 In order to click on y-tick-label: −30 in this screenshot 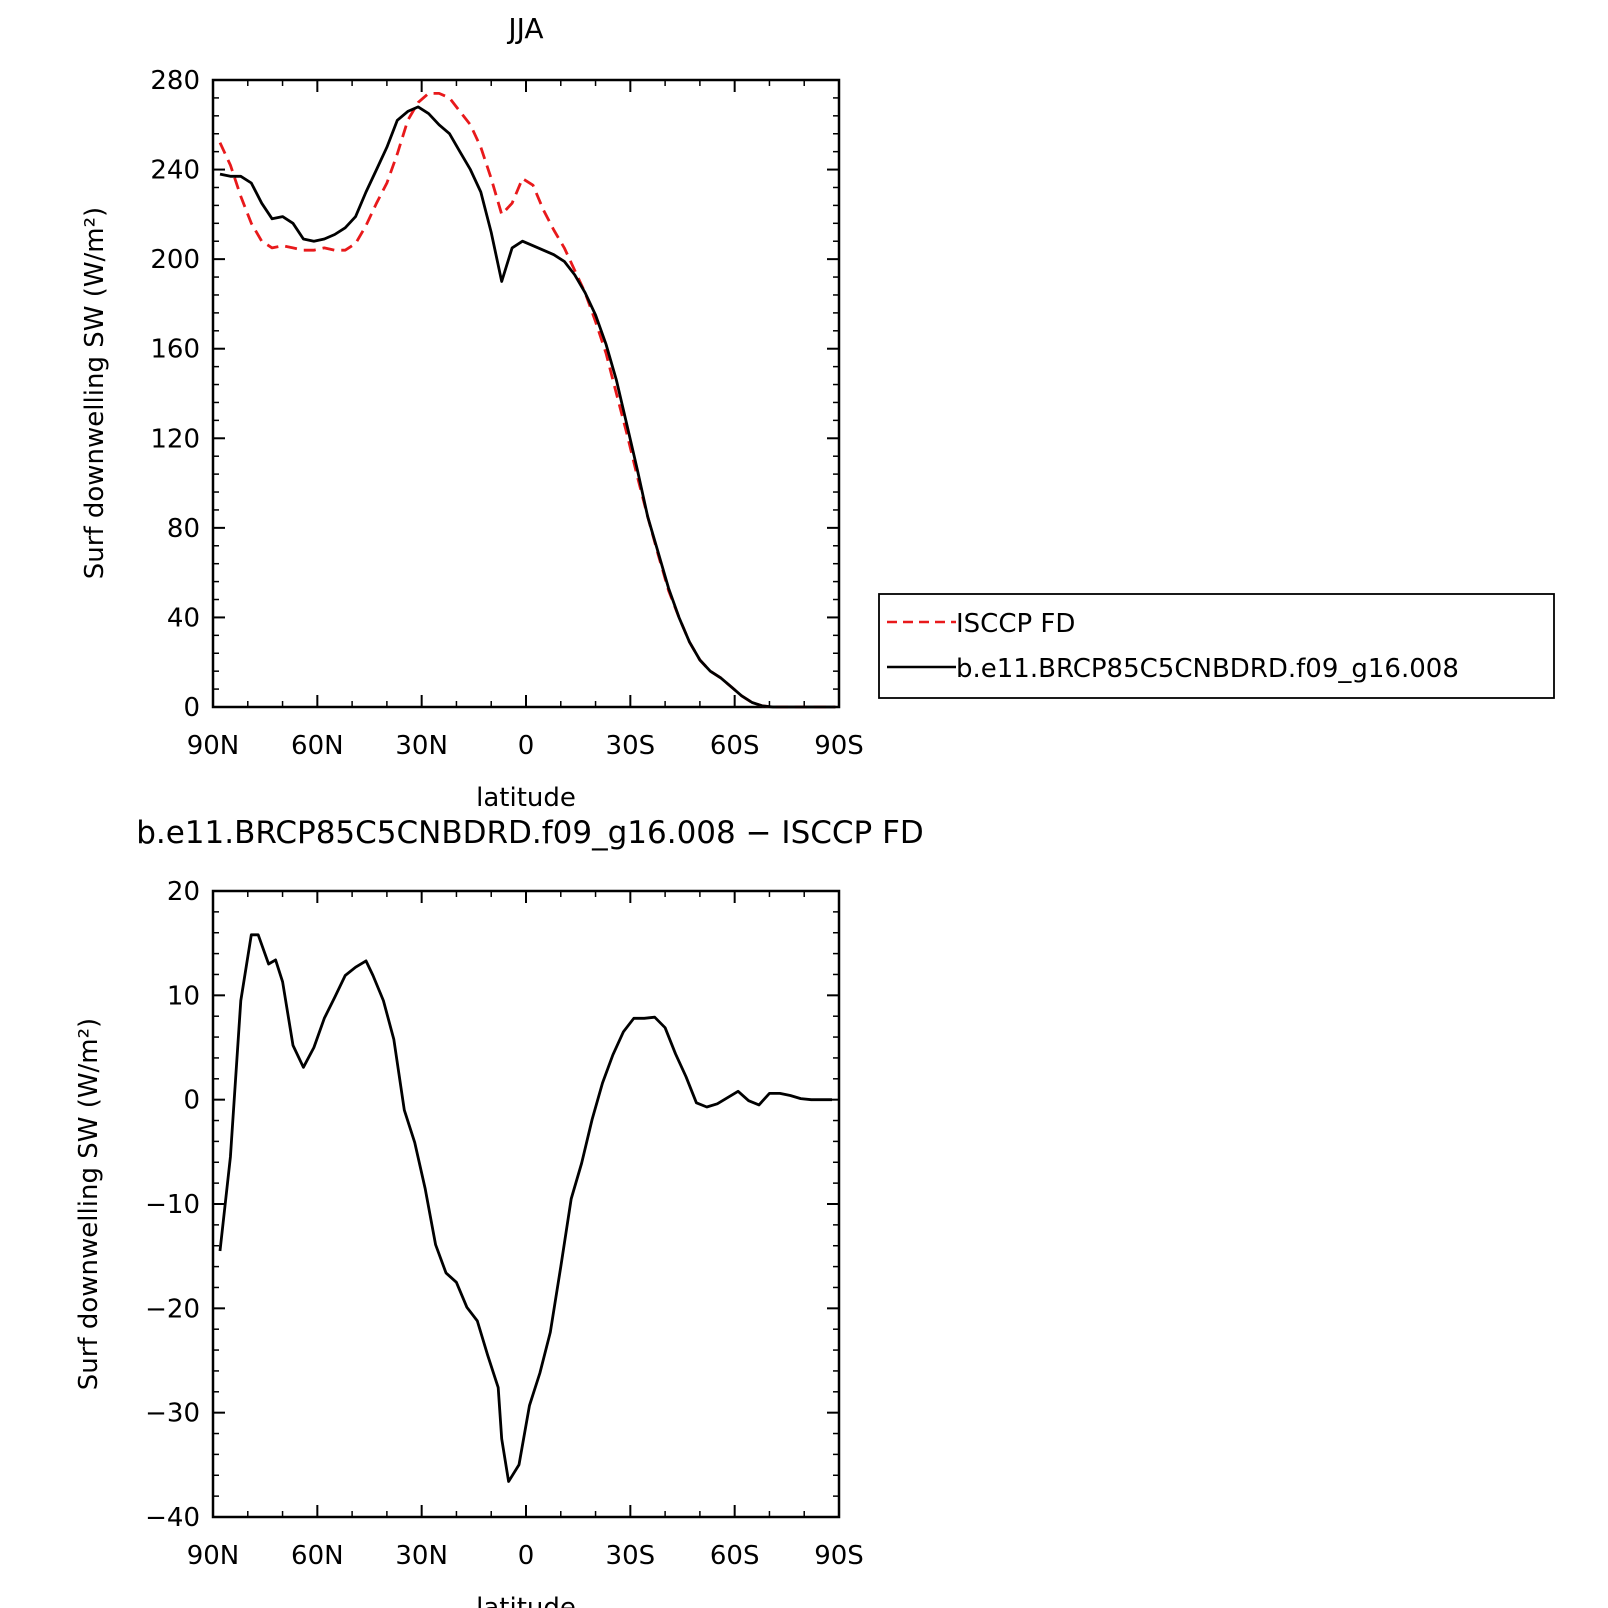, I will do `click(172, 1414)`.